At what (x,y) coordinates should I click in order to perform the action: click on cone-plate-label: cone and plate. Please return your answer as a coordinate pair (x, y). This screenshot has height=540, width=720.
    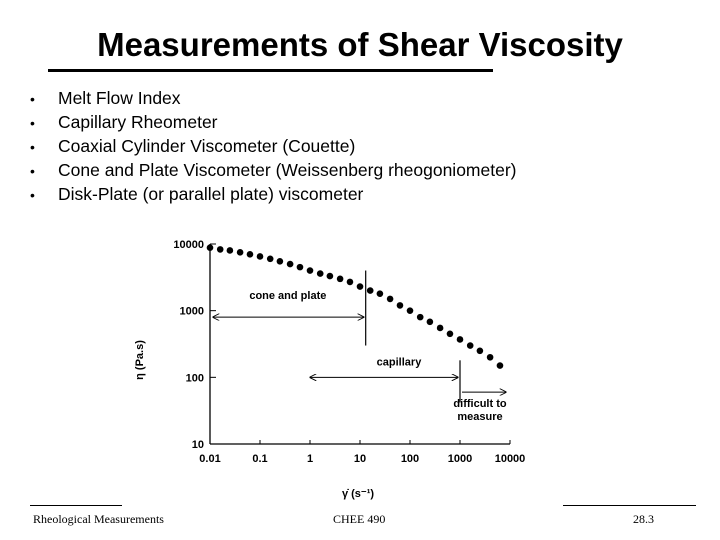
    Looking at the image, I should click on (287, 296).